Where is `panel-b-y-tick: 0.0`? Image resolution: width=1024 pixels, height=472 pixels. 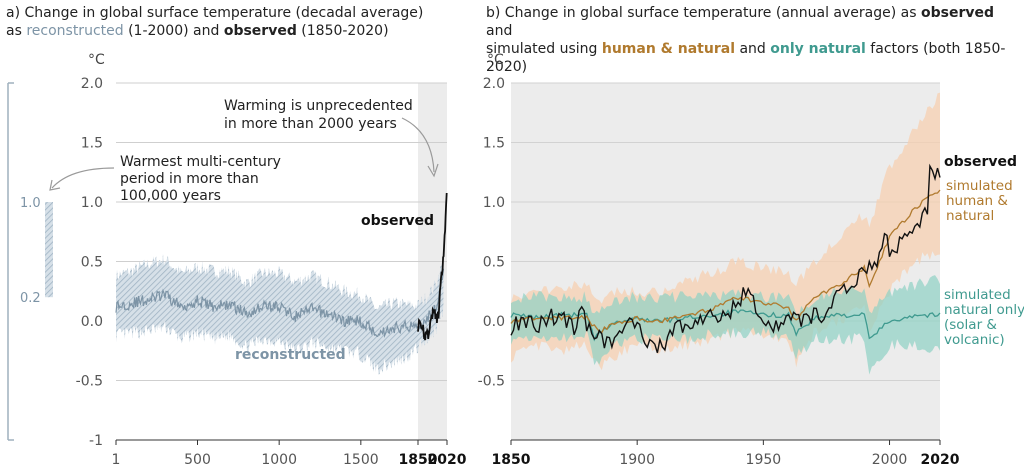 panel-b-y-tick: 0.0 is located at coordinates (494, 322).